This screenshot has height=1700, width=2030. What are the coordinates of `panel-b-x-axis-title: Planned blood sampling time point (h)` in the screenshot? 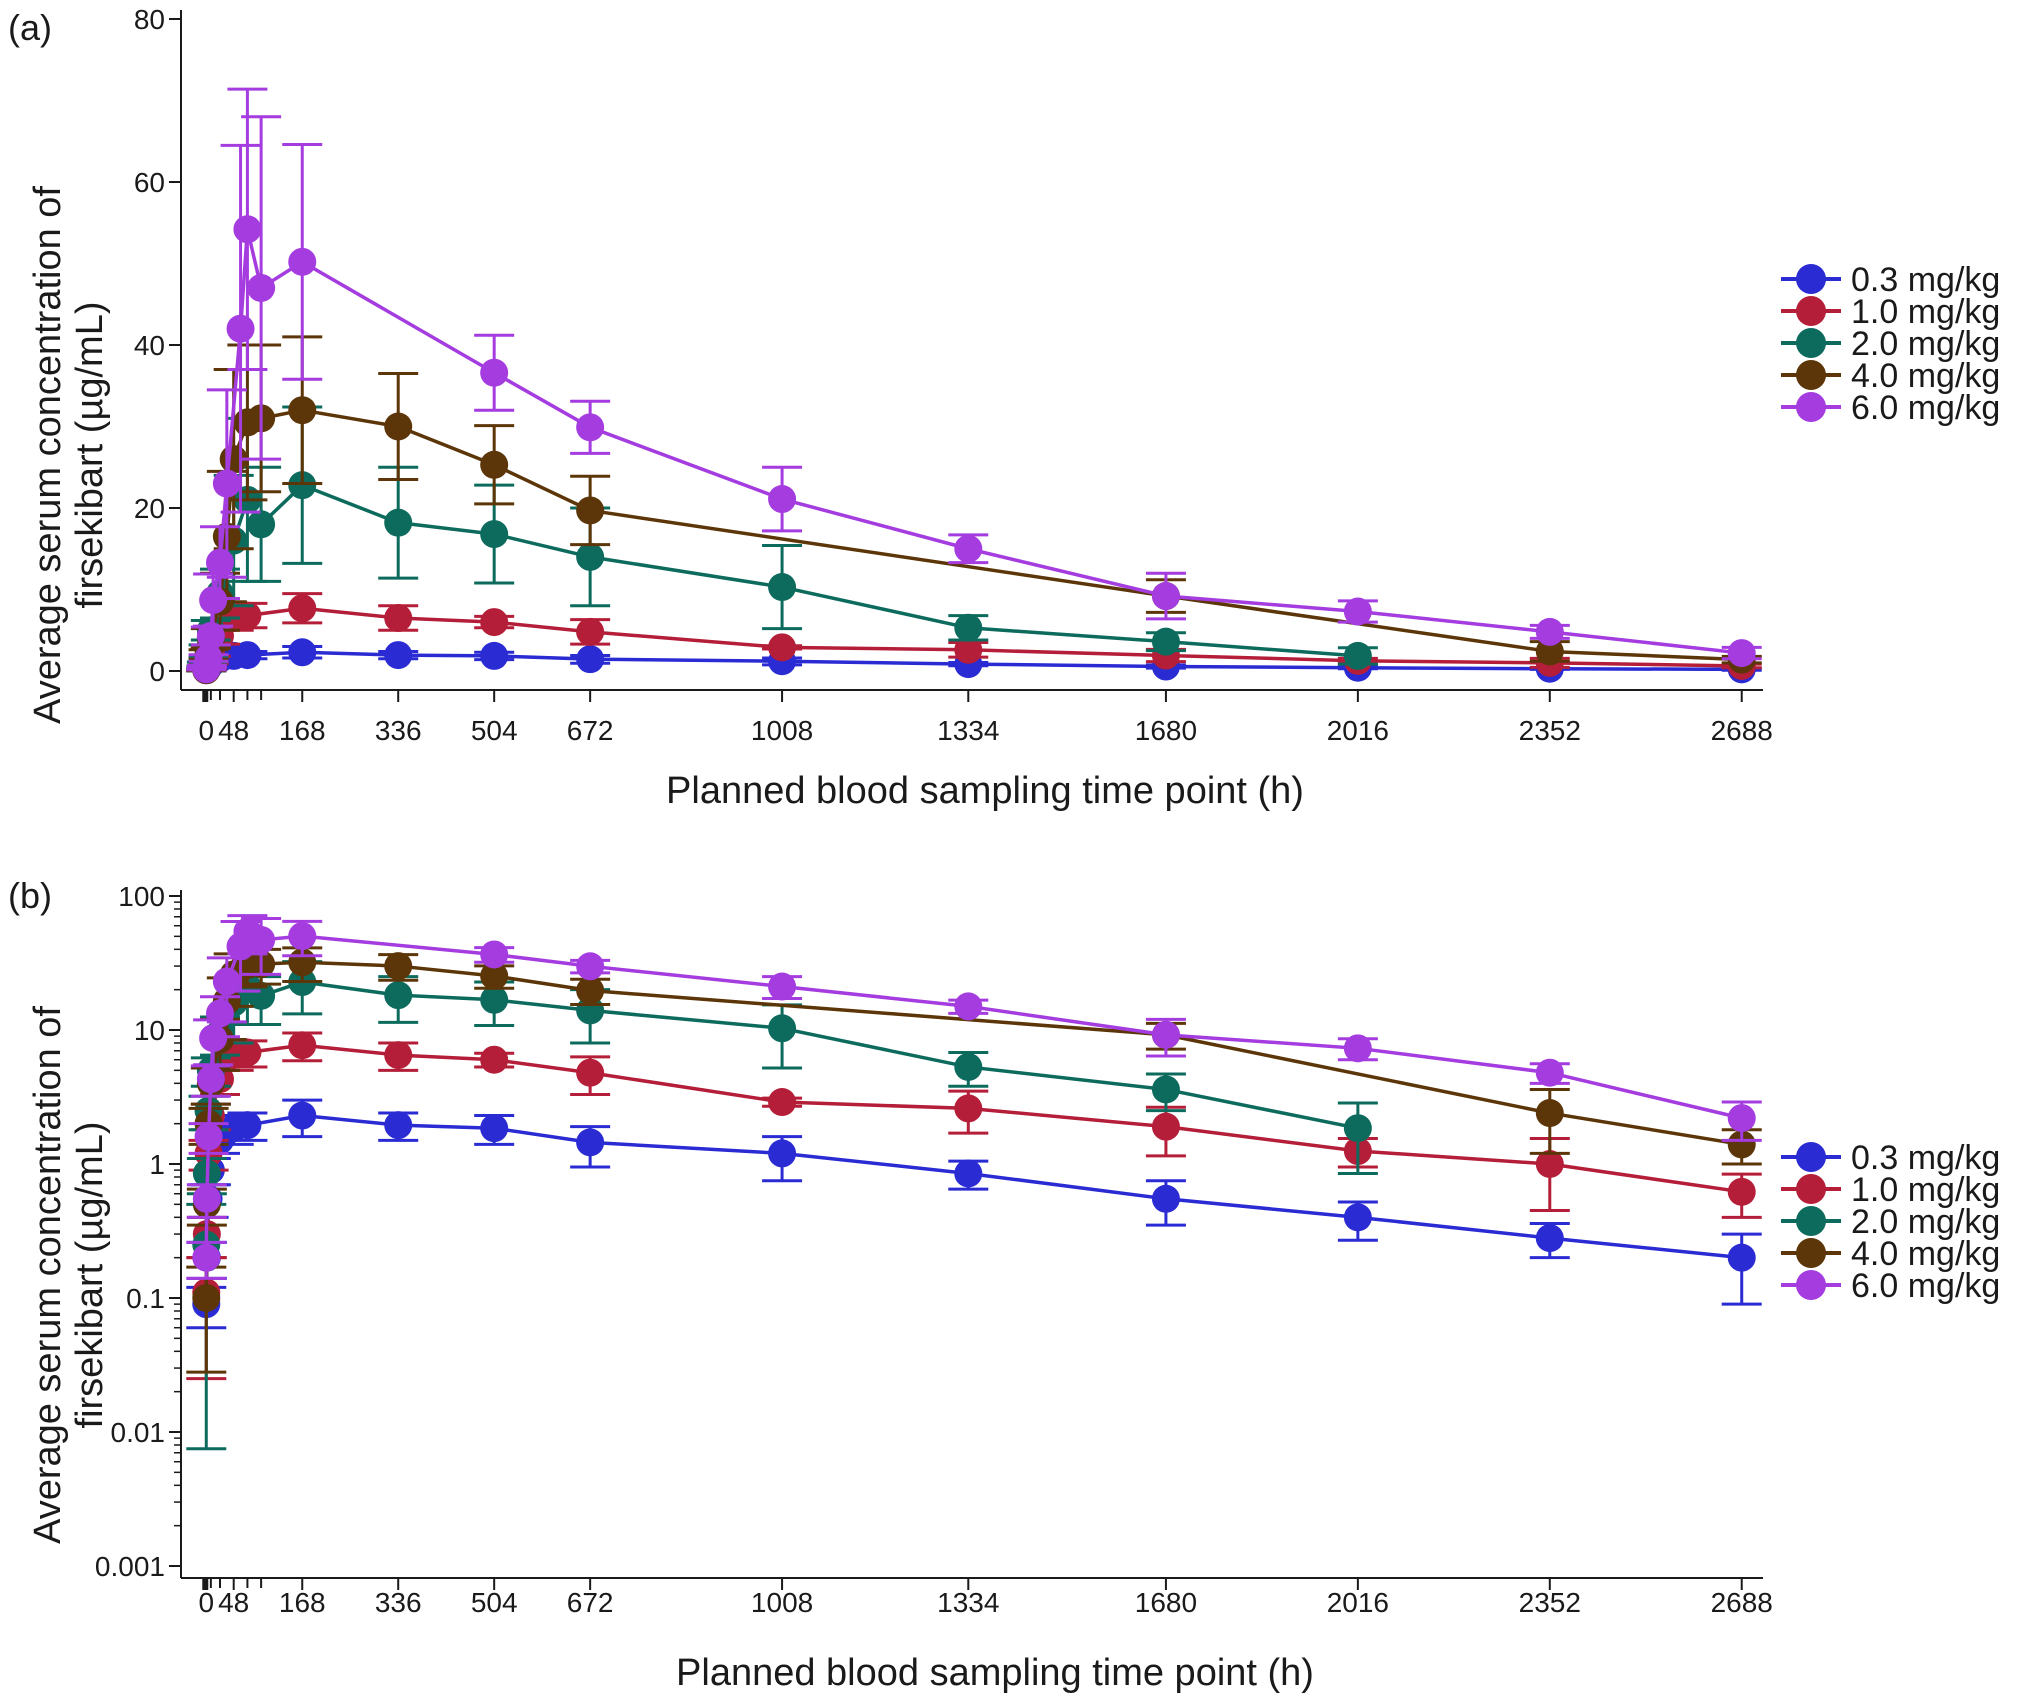 It's located at (995, 1673).